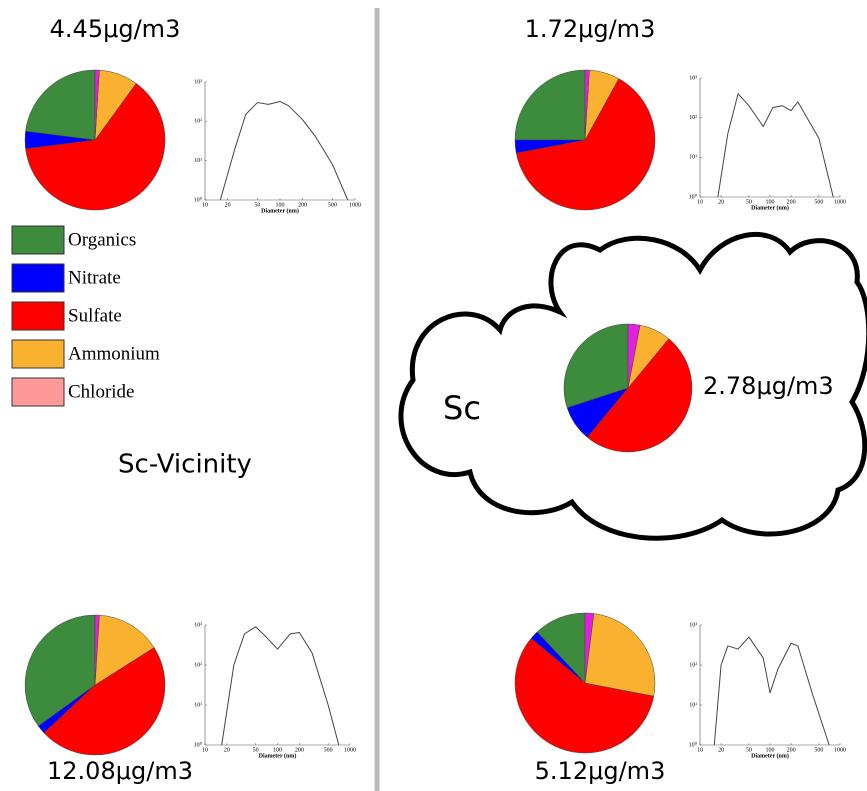 The height and width of the screenshot is (791, 867). Describe the element at coordinates (600, 771) in the screenshot. I see `pie-title: 5.12μg/m3` at that location.